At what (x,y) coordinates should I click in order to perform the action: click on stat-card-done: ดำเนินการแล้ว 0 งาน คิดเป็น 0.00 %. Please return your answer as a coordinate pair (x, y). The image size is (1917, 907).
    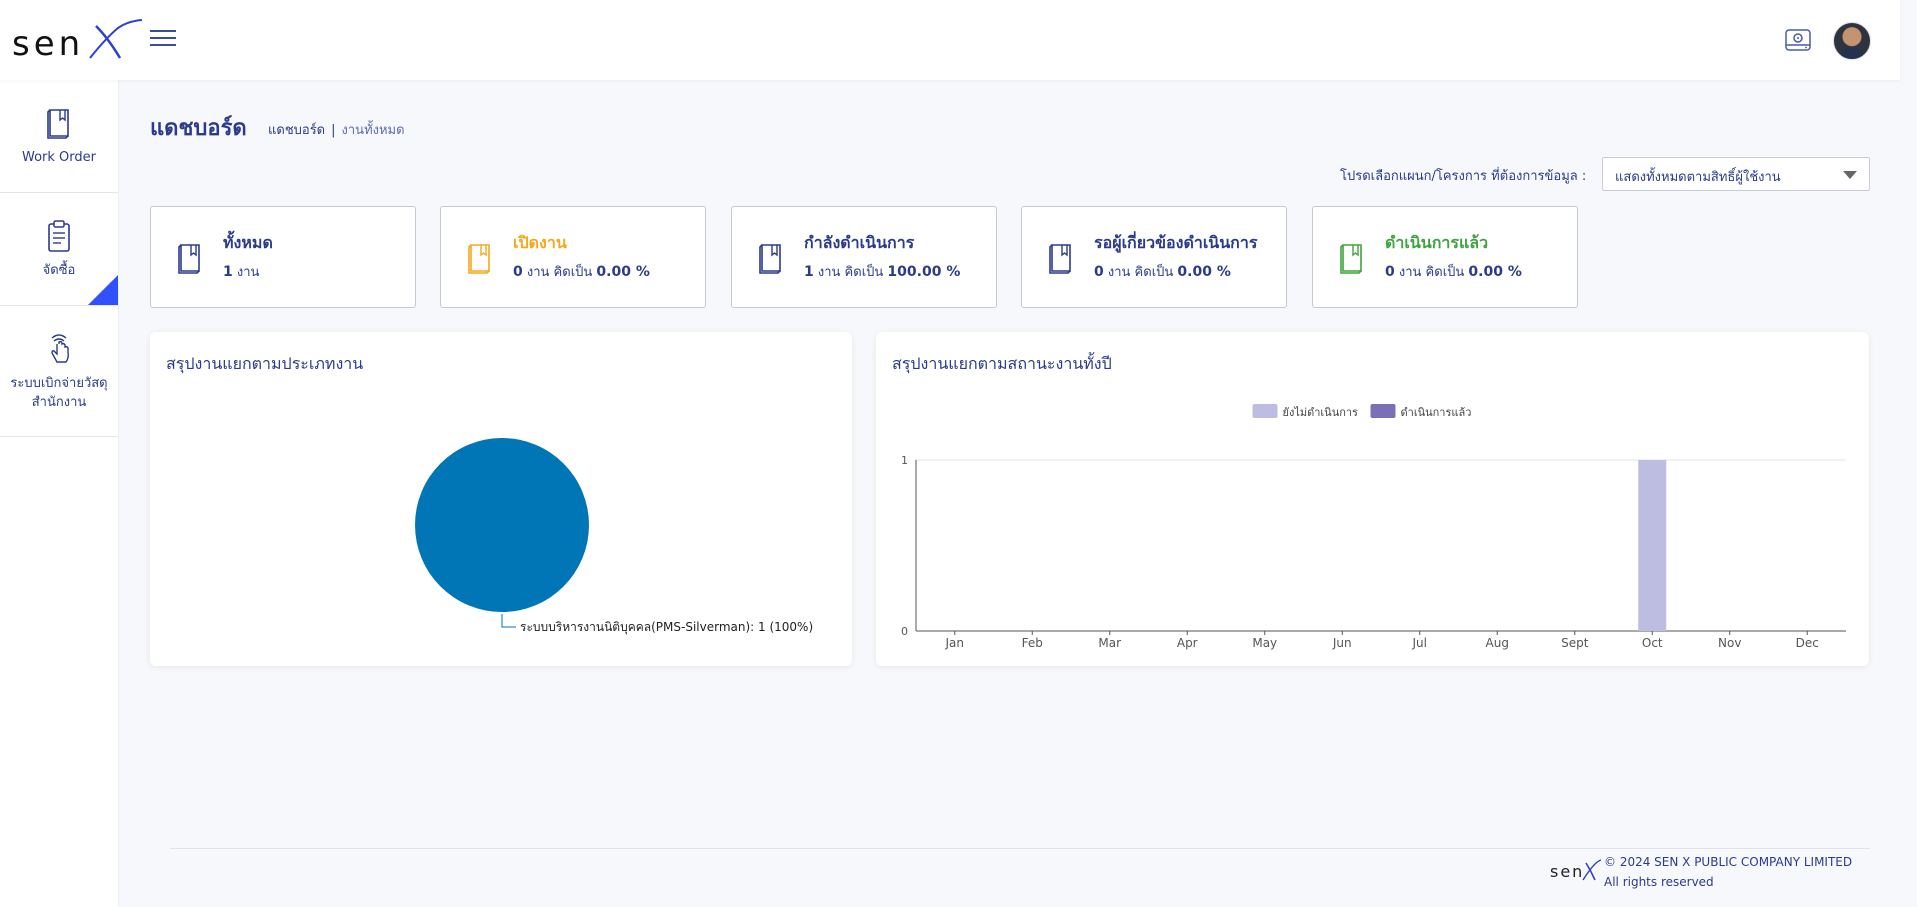
    Looking at the image, I should click on (1445, 257).